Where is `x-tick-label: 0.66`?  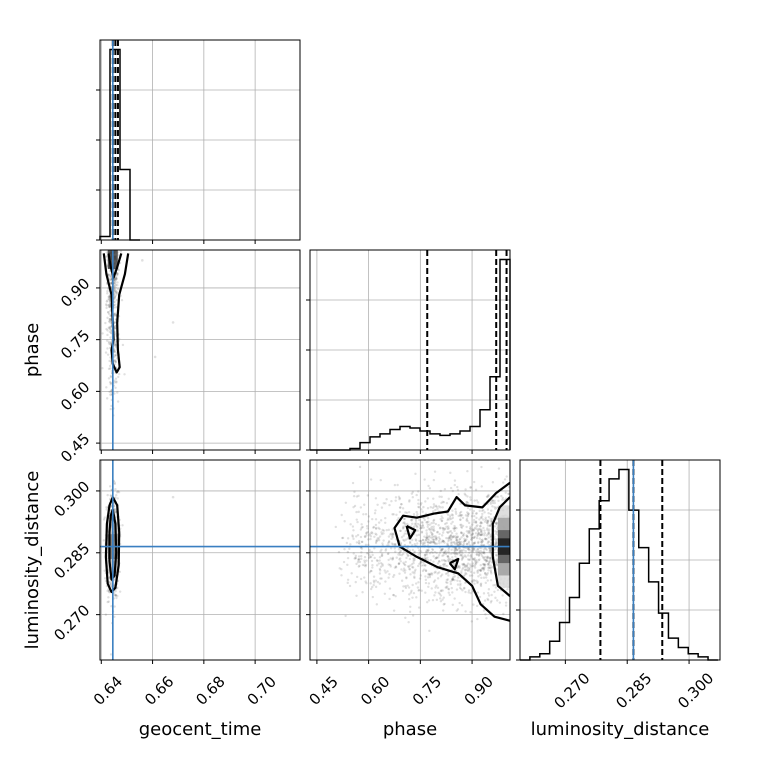 x-tick-label: 0.66 is located at coordinates (159, 691).